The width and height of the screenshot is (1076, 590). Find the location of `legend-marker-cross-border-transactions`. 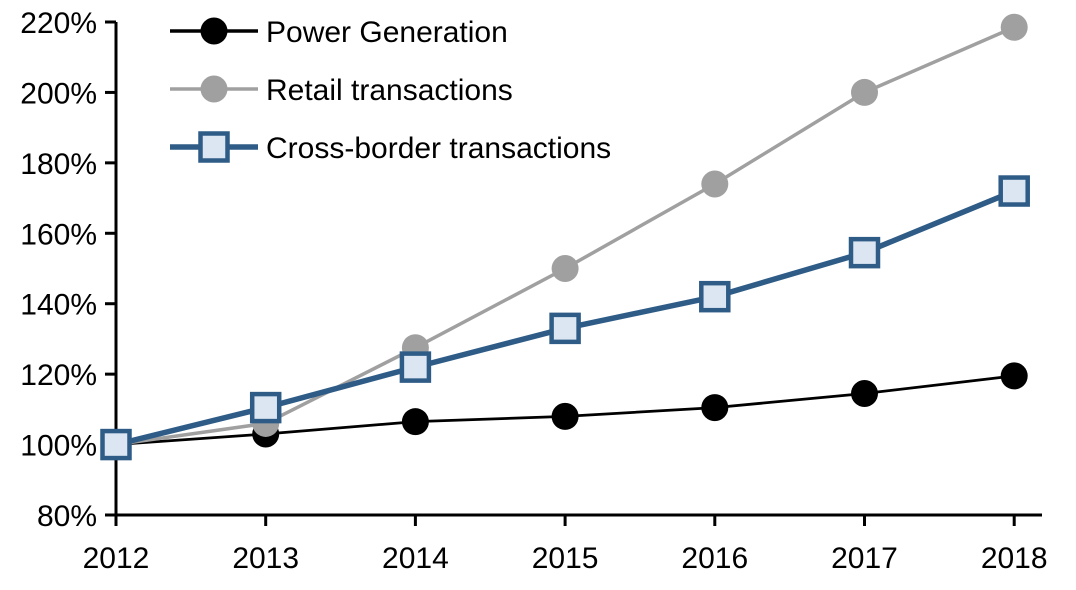

legend-marker-cross-border-transactions is located at coordinates (214, 147).